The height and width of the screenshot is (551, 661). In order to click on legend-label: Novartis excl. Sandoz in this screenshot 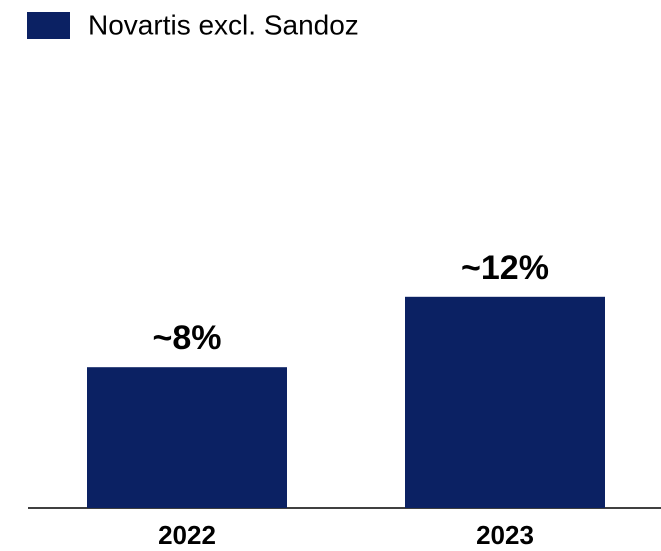, I will do `click(223, 24)`.